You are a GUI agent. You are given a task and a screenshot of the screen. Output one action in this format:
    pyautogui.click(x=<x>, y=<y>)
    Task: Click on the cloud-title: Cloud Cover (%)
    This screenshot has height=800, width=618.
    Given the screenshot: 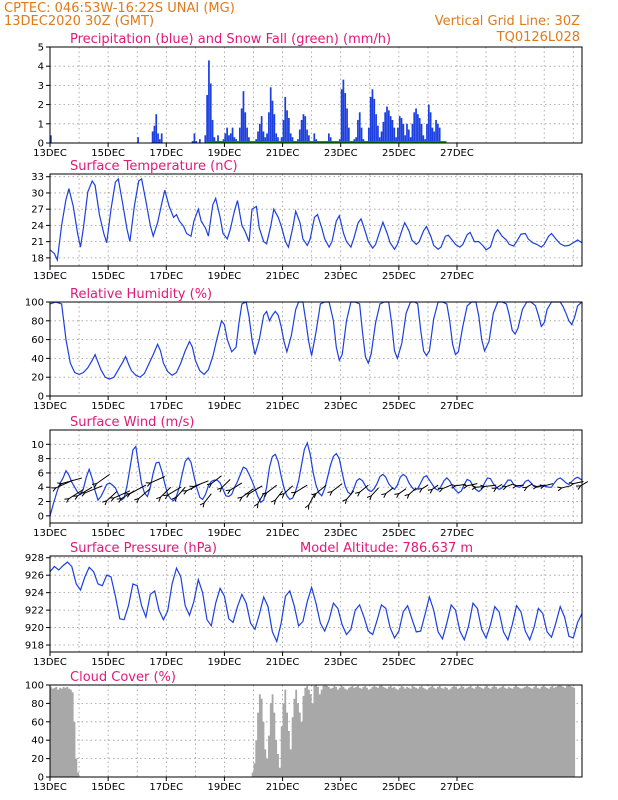 What is the action you would take?
    pyautogui.click(x=123, y=677)
    